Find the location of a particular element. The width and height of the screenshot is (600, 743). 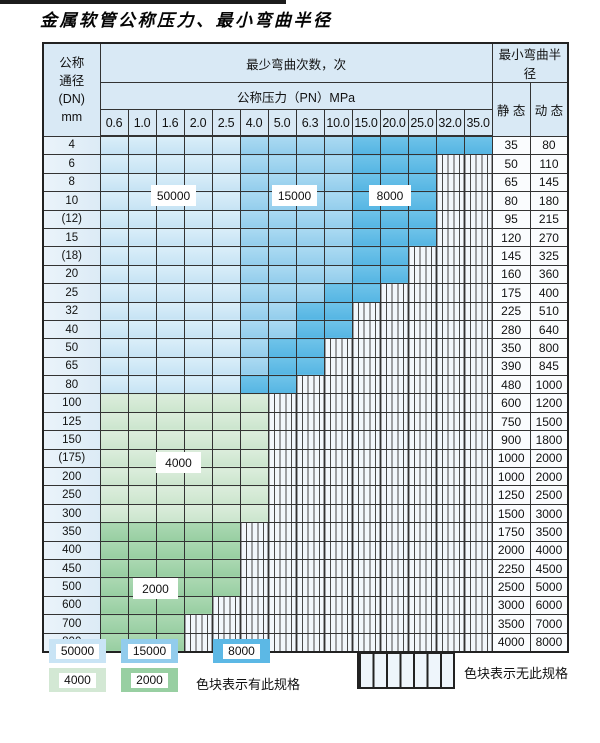

pressure-col-0.6: 0.6 is located at coordinates (114, 123).